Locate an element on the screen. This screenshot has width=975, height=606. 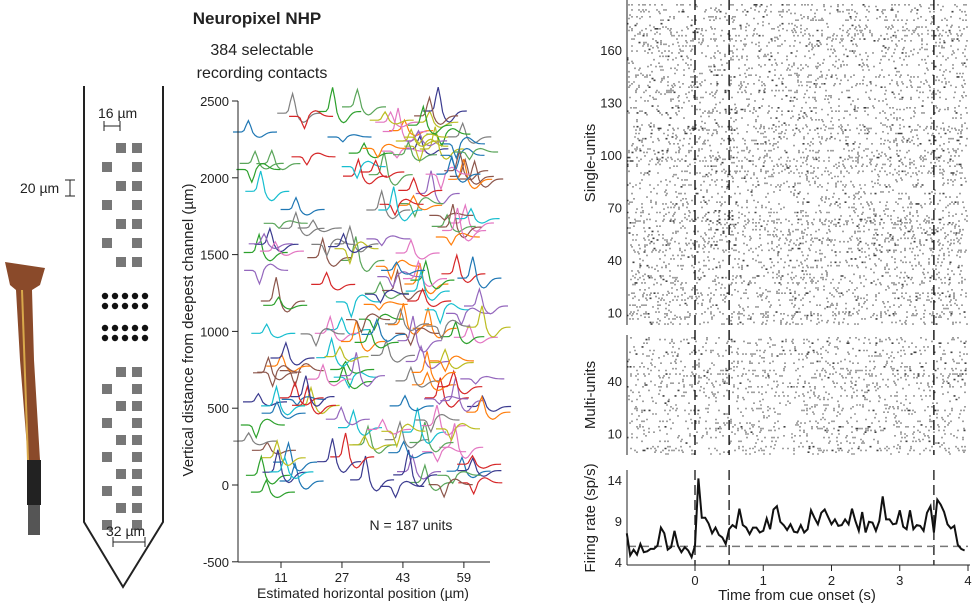
single-units-label: Single-units is located at coordinates (590, 163).